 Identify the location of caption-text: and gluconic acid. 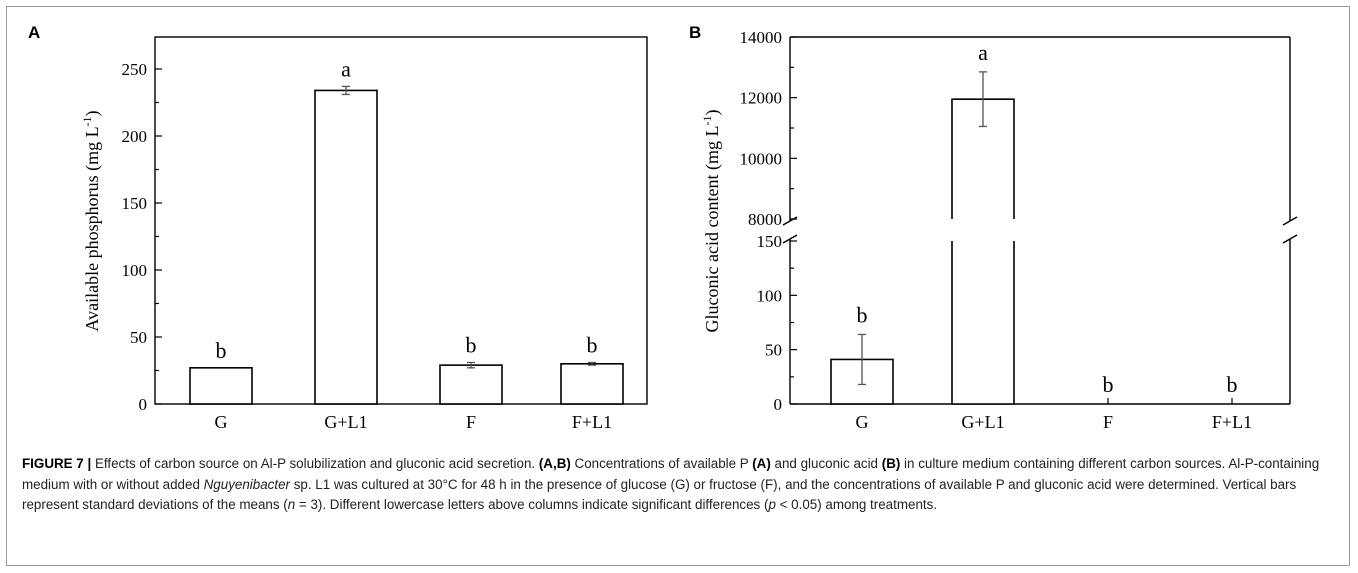
(826, 463).